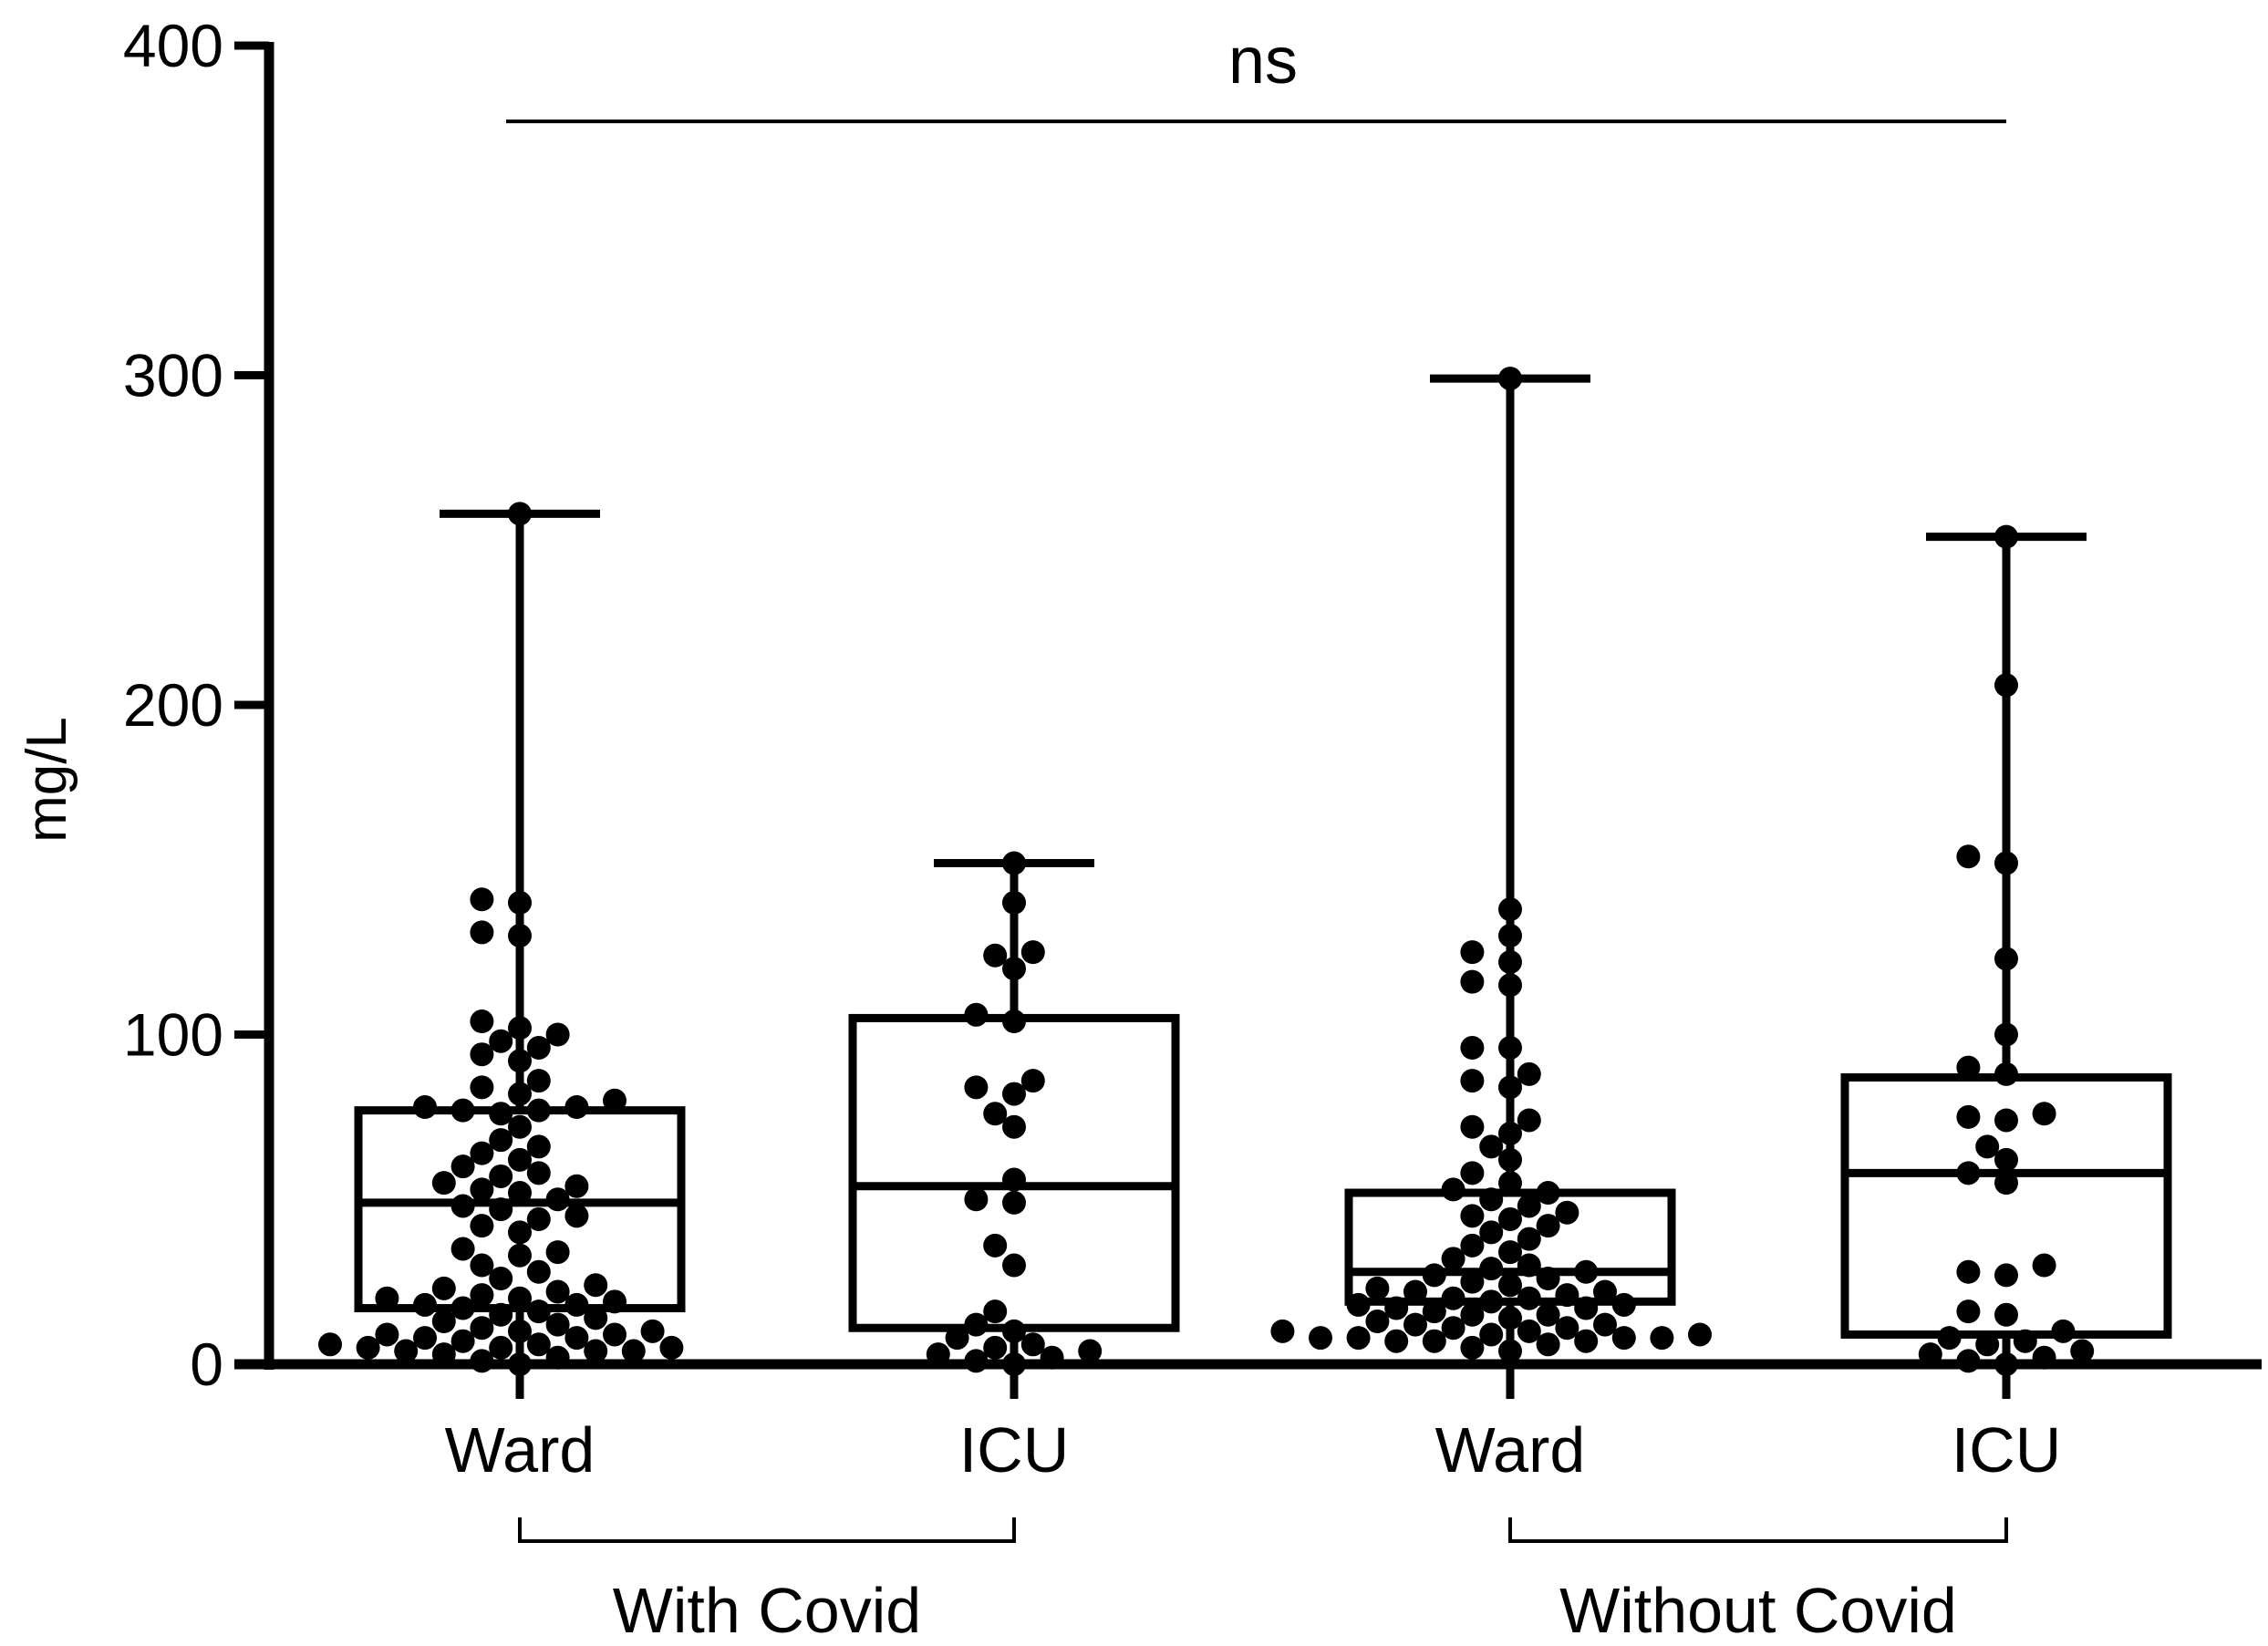  Describe the element at coordinates (1014, 1450) in the screenshot. I see `x-category-label: ICU` at that location.